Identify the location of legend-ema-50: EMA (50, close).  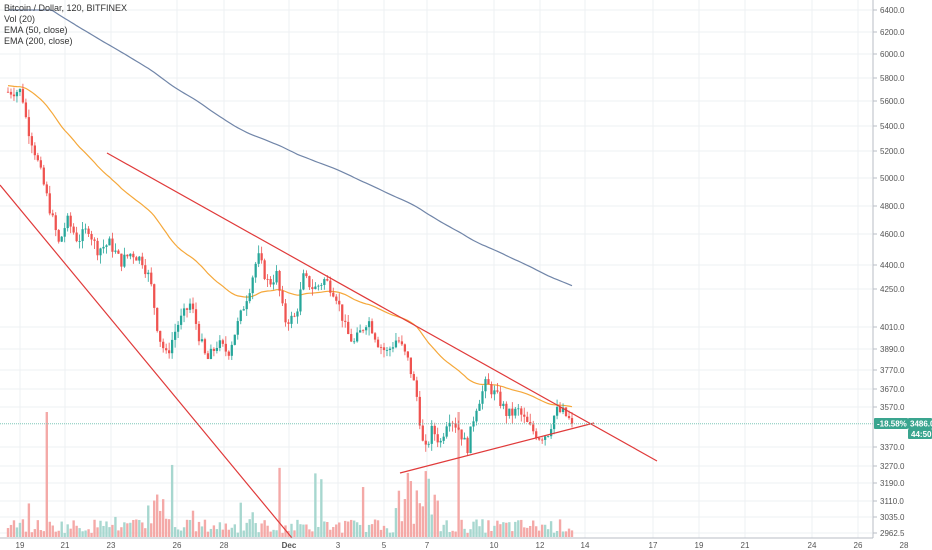
(36, 30).